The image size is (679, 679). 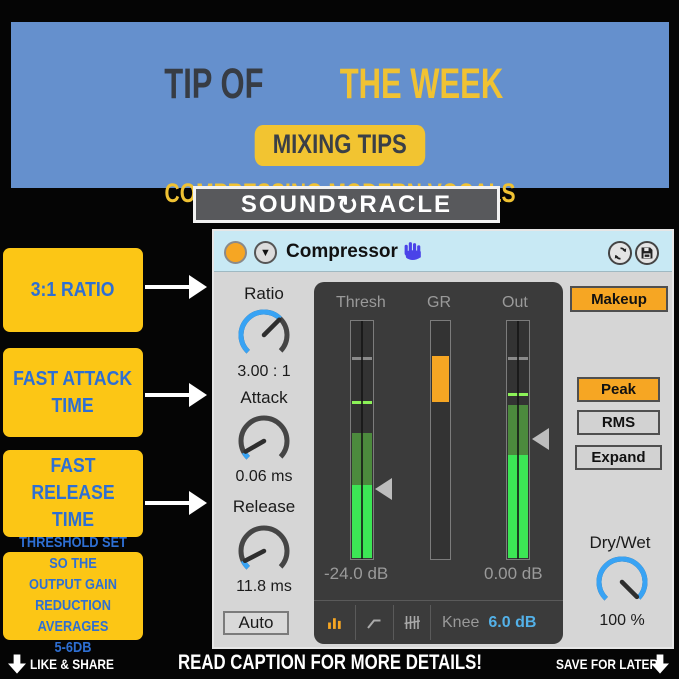 What do you see at coordinates (73, 392) in the screenshot?
I see `callout-attack: FAST ATTACK TIME` at bounding box center [73, 392].